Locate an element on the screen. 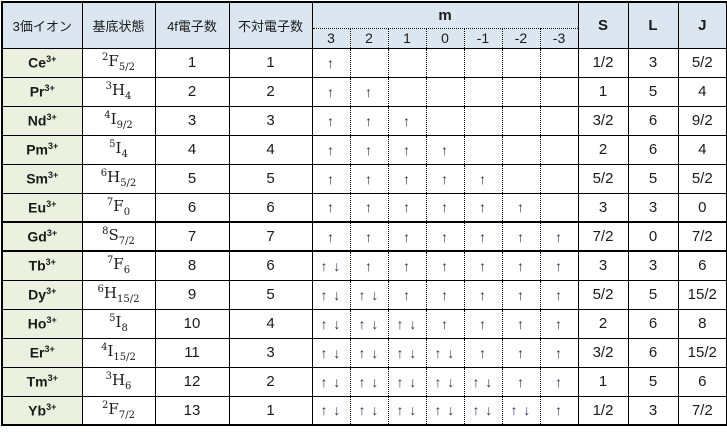  term-j-subscript: 0 is located at coordinates (127, 212).